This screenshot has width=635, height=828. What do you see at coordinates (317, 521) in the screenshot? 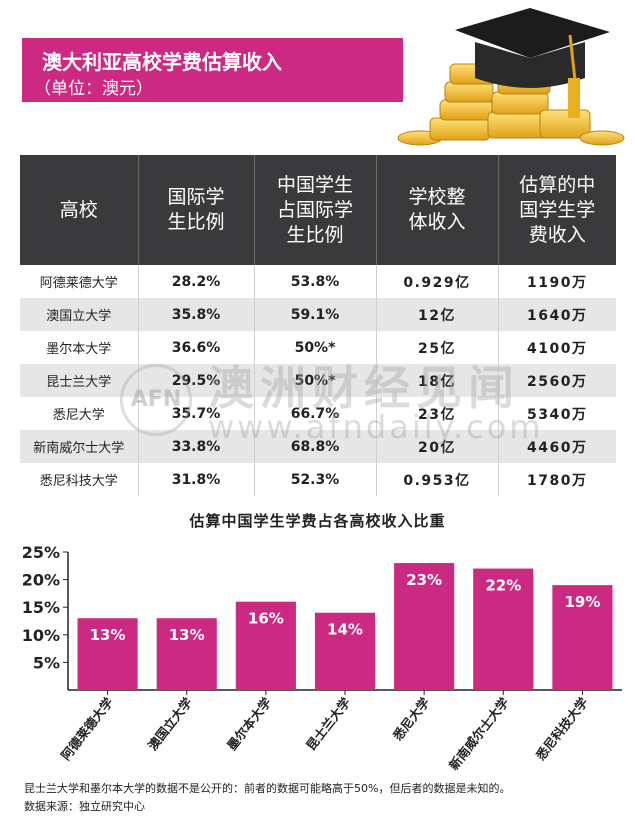
I see `chart-title: 估算中国学生学费占各高校收入比重` at bounding box center [317, 521].